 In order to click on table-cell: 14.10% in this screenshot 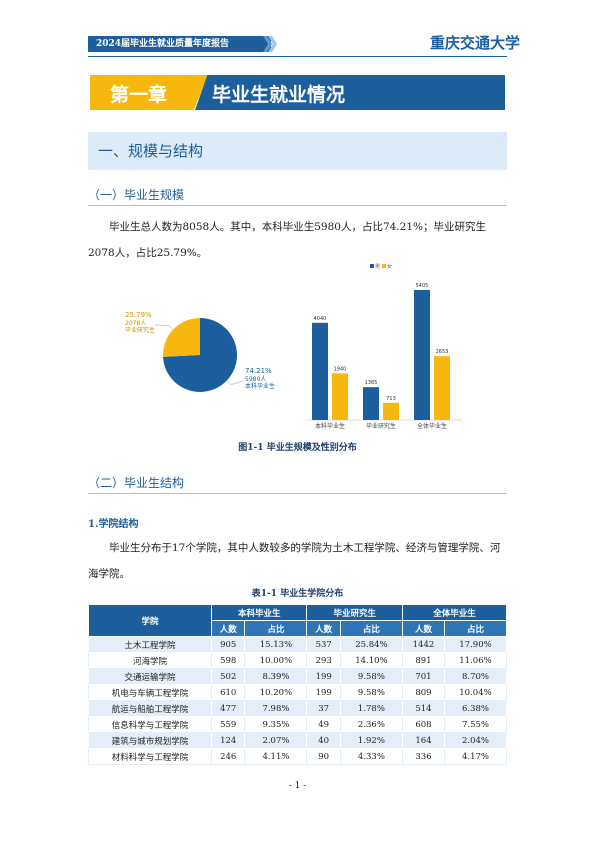, I will do `click(371, 660)`.